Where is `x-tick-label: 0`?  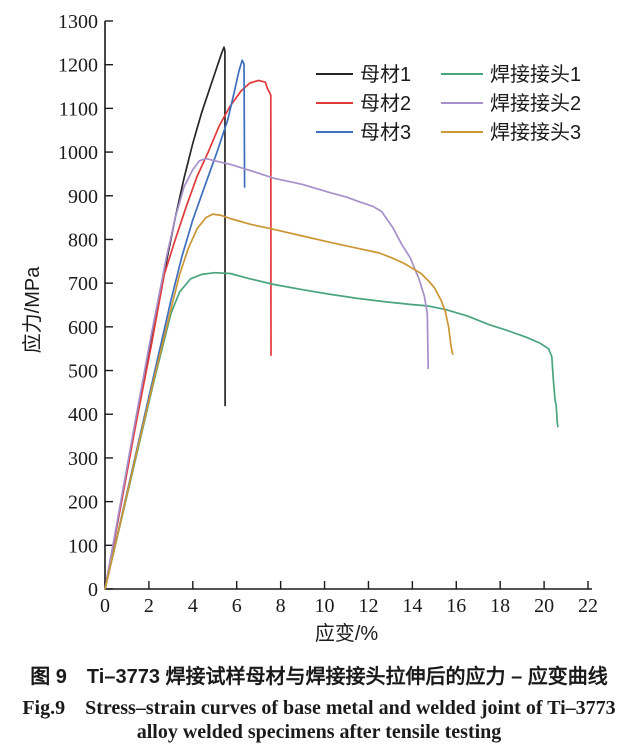
x-tick-label: 0 is located at coordinates (105, 606).